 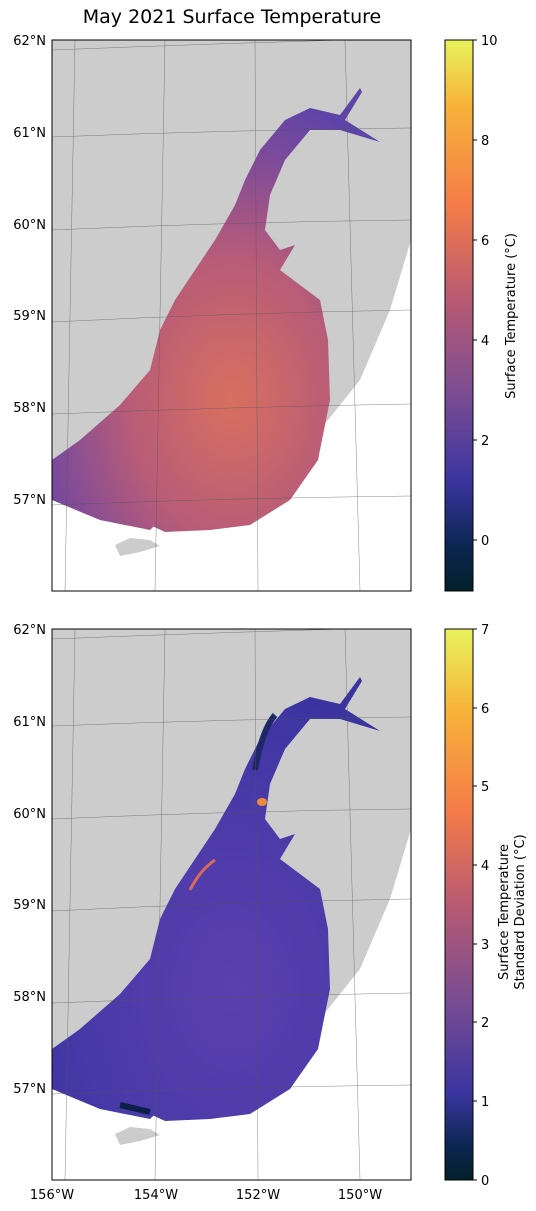 I want to click on lon-label: 154°W, so click(x=156, y=1195).